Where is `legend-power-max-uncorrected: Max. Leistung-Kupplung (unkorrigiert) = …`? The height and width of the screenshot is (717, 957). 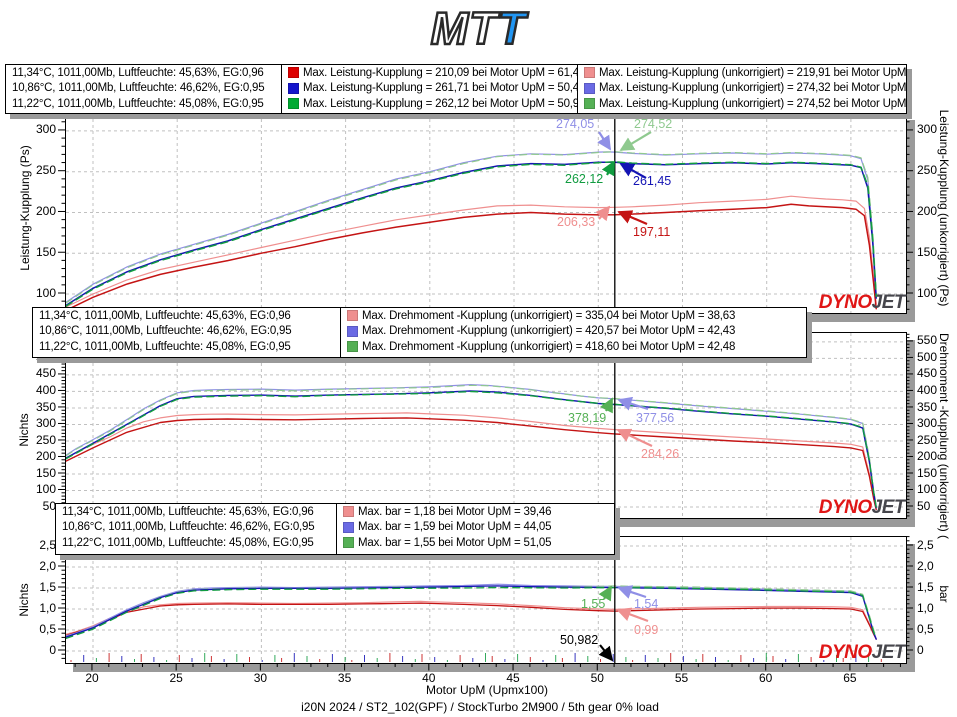
legend-power-max-uncorrected: Max. Leistung-Kupplung (unkorrigiert) = … is located at coordinates (742, 89).